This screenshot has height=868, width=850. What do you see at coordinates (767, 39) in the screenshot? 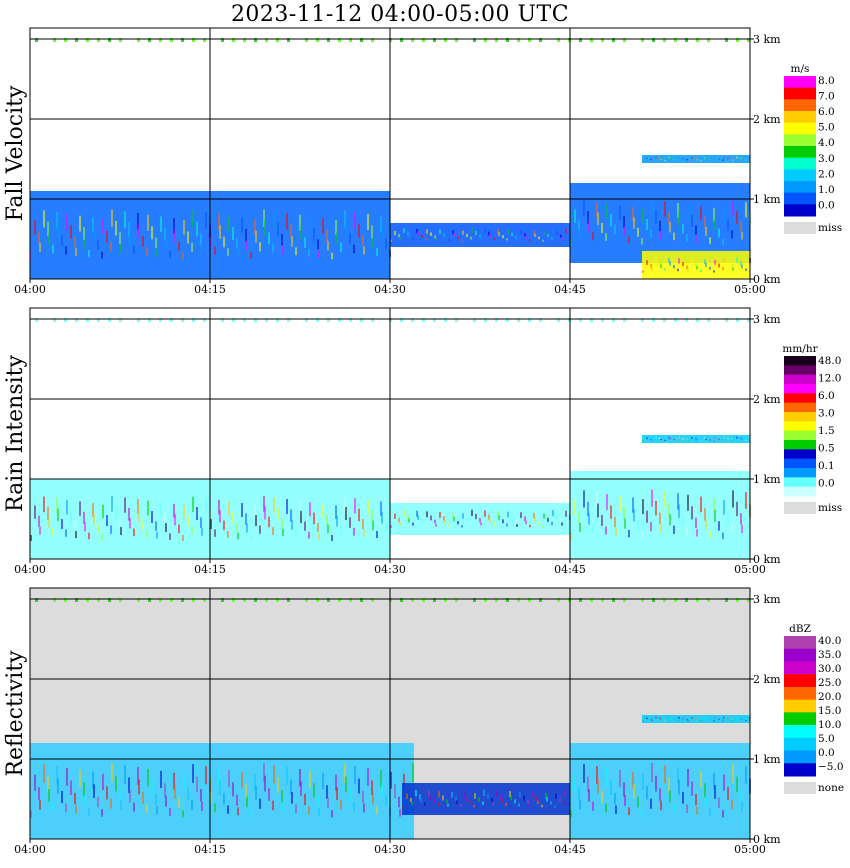
I see `y-tick-label: 3 km` at bounding box center [767, 39].